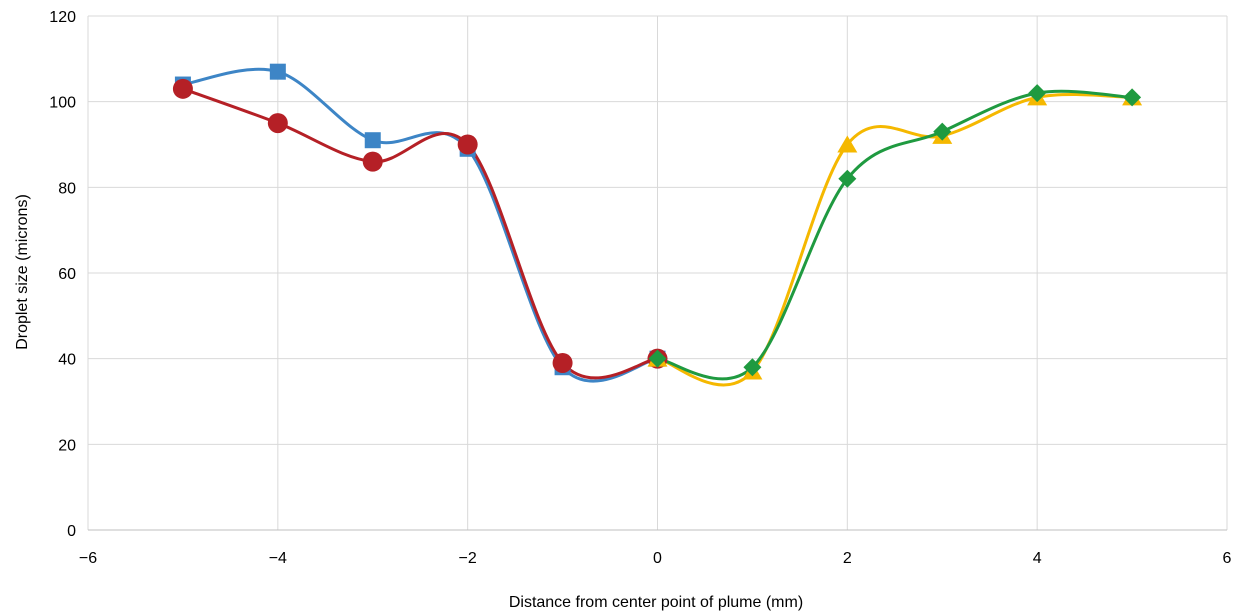 The width and height of the screenshot is (1236, 612). Describe the element at coordinates (1227, 558) in the screenshot. I see `x-tick-label: 6` at that location.